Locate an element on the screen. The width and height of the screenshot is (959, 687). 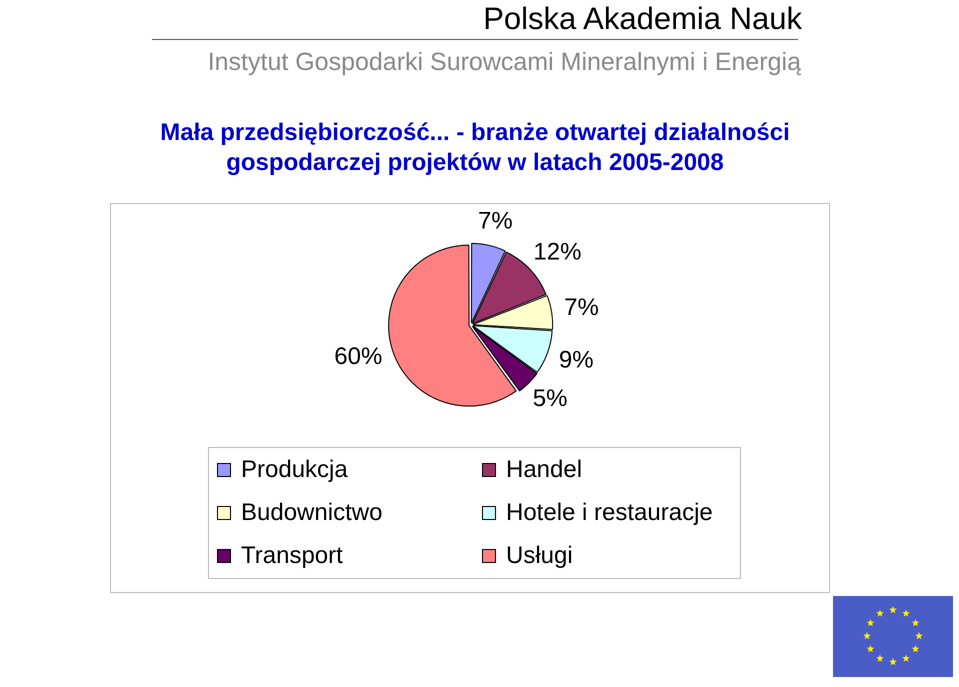
legend-label: Handel is located at coordinates (544, 470).